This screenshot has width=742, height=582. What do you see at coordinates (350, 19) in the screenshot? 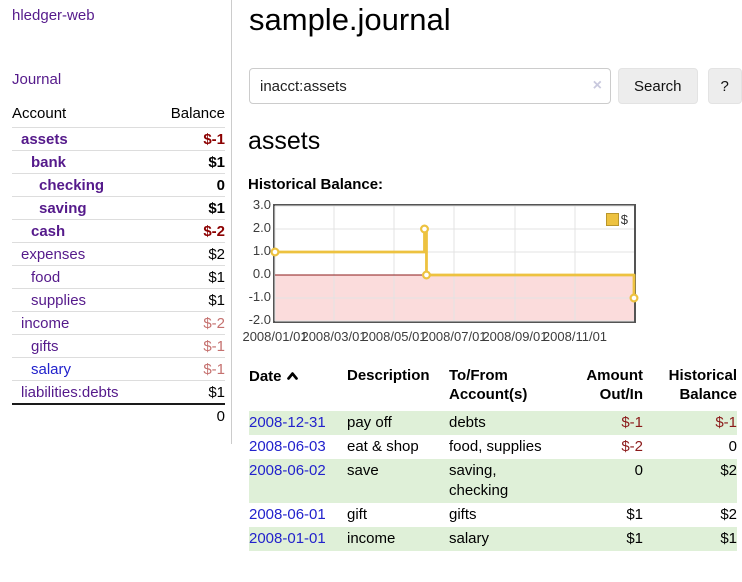
I see `page-title: sample.journal` at bounding box center [350, 19].